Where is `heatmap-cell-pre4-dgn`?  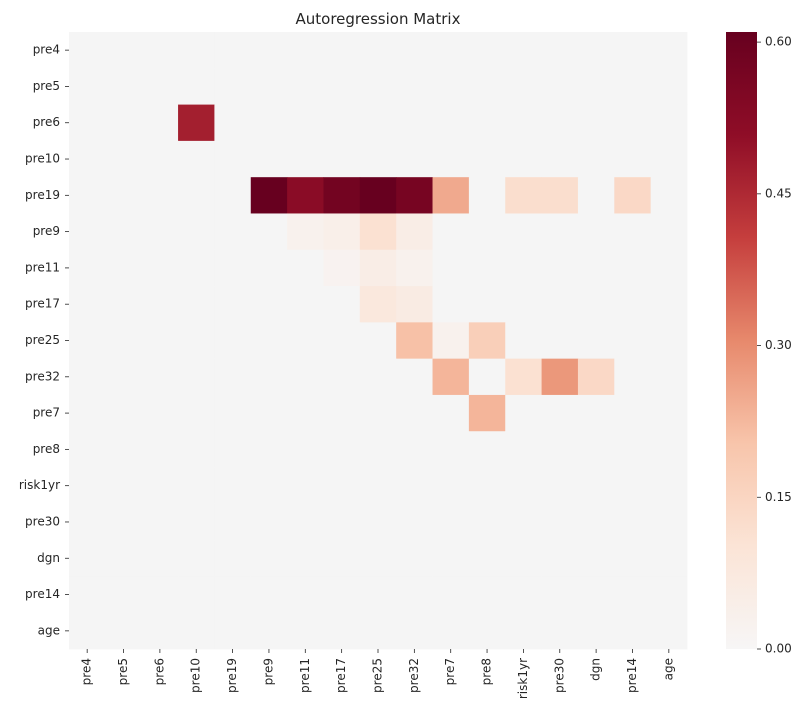
heatmap-cell-pre4-dgn is located at coordinates (596, 50).